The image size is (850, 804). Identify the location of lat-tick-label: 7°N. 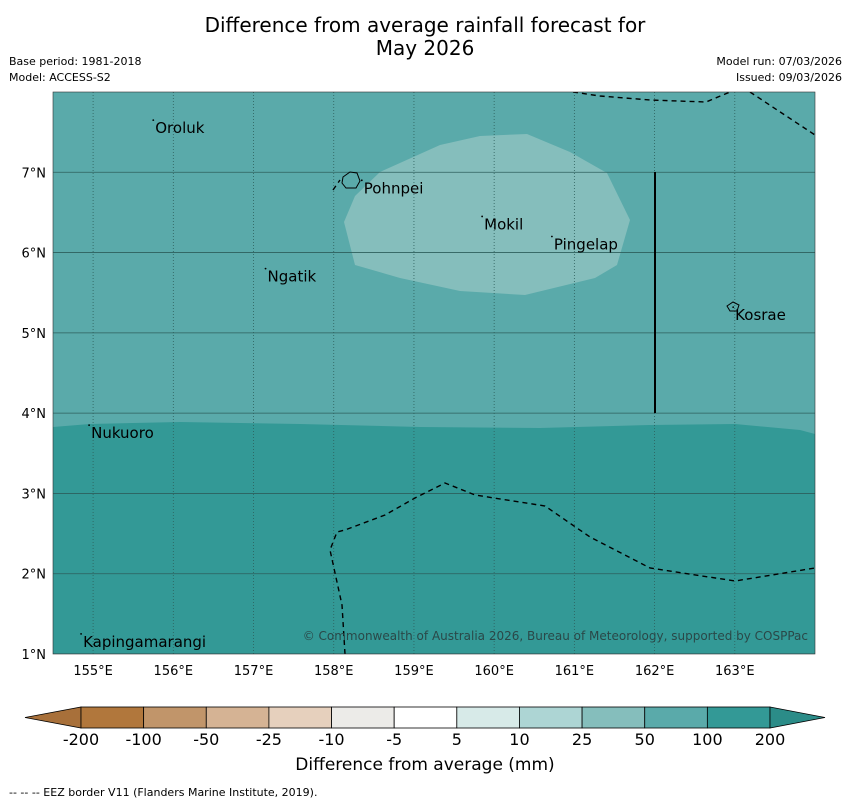
(34, 173).